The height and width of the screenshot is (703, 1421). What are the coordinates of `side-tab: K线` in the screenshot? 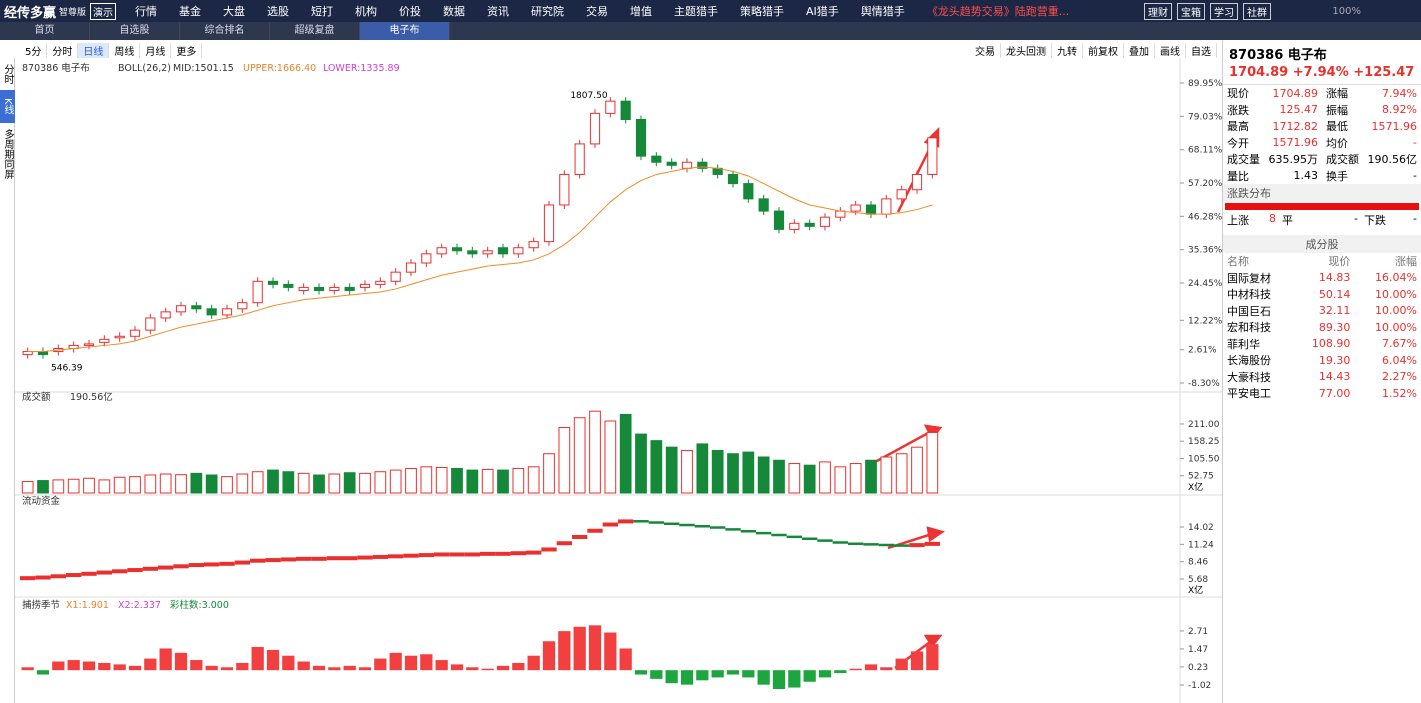 It's located at (7, 106).